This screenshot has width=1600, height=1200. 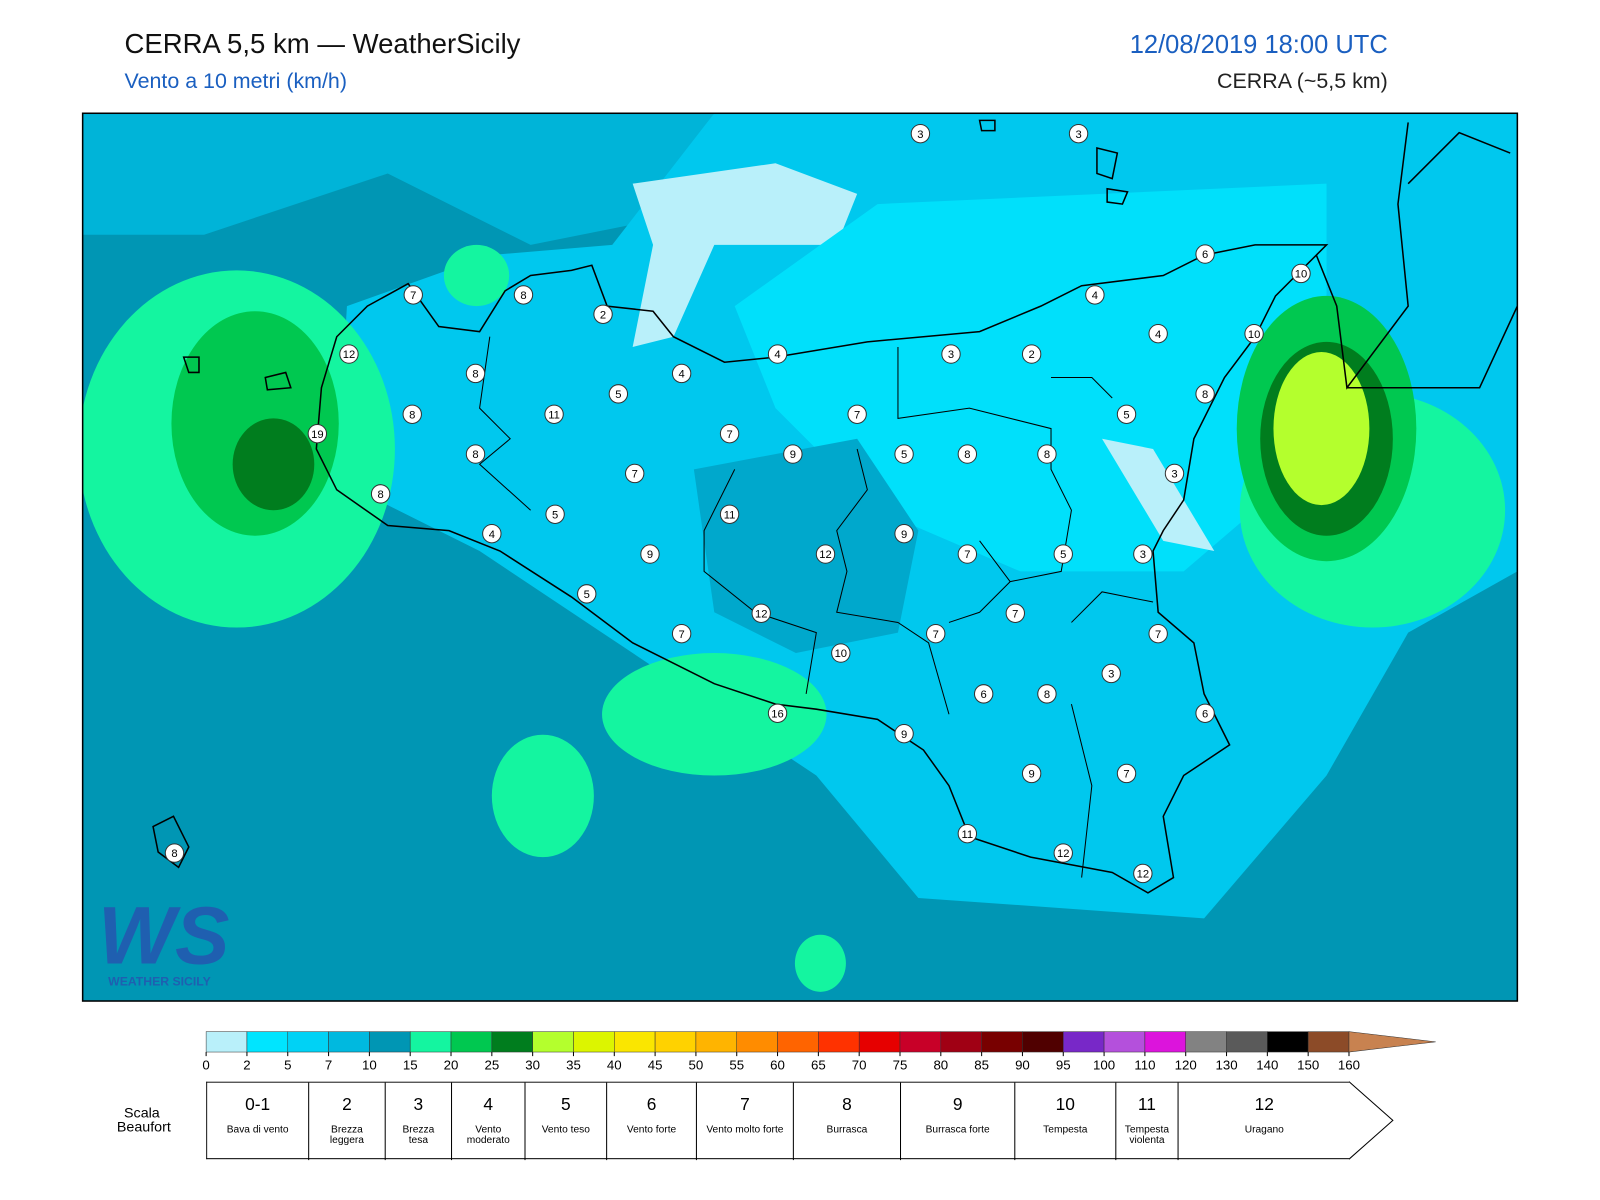 I want to click on beaufort-cell: 6 Vento forte, so click(x=652, y=1121).